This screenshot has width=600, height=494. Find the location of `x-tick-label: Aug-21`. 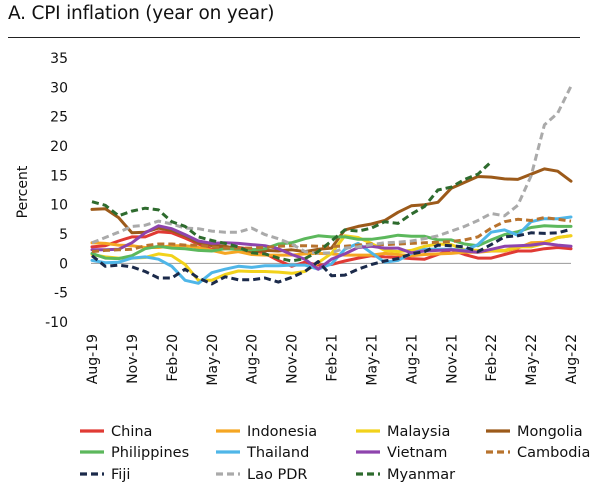

x-tick-label: Aug-21 is located at coordinates (412, 359).